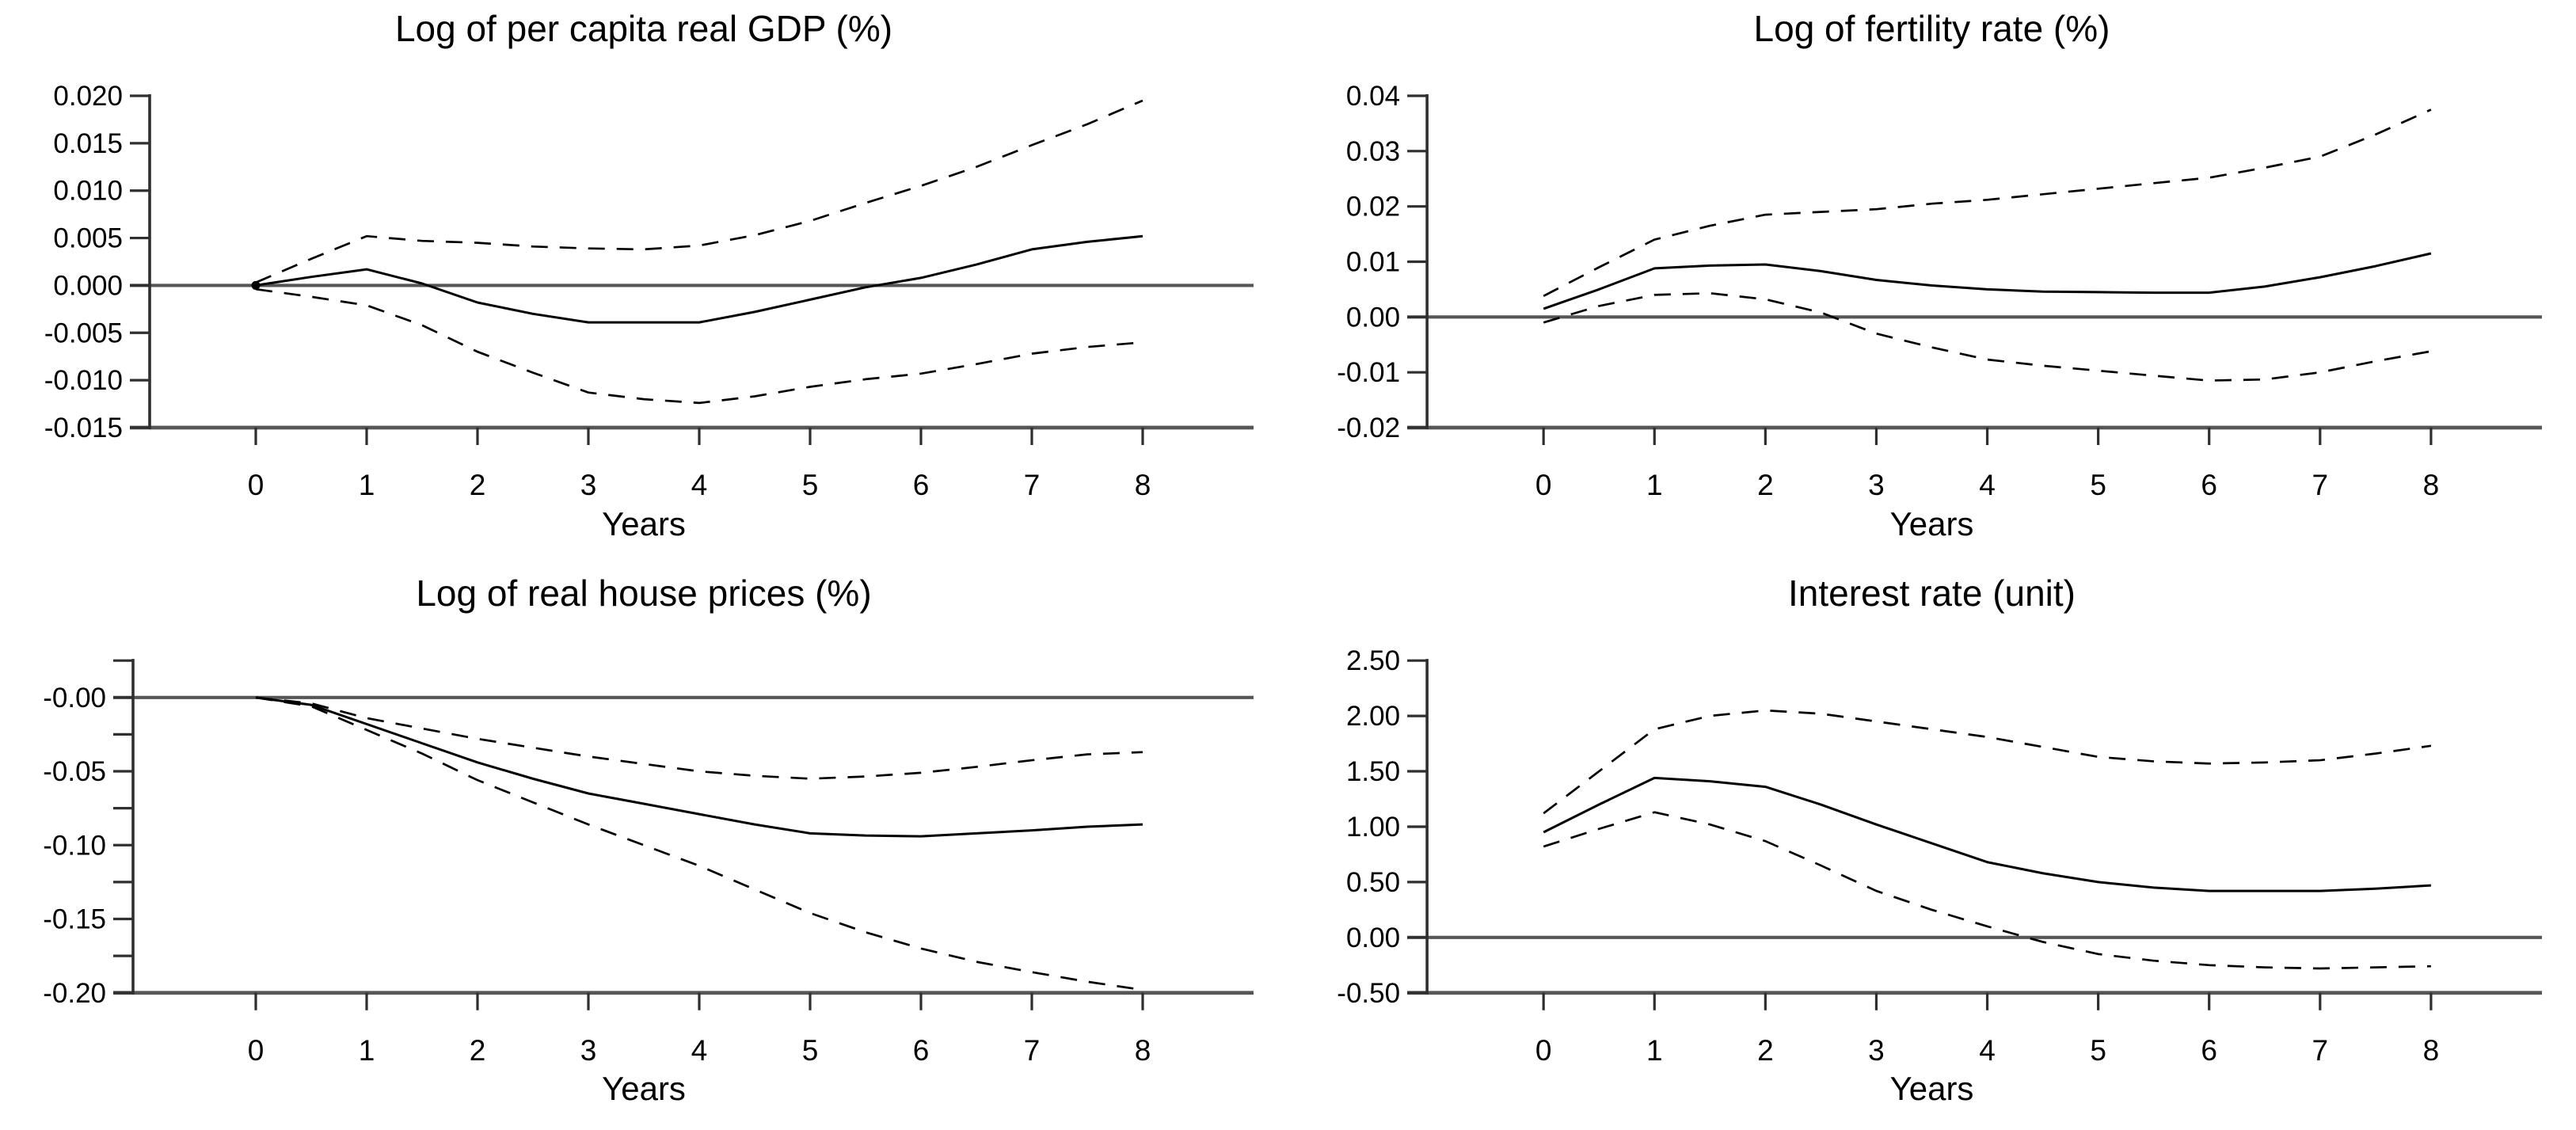 The height and width of the screenshot is (1130, 2576). I want to click on y-tick-label: 0.005, so click(88, 238).